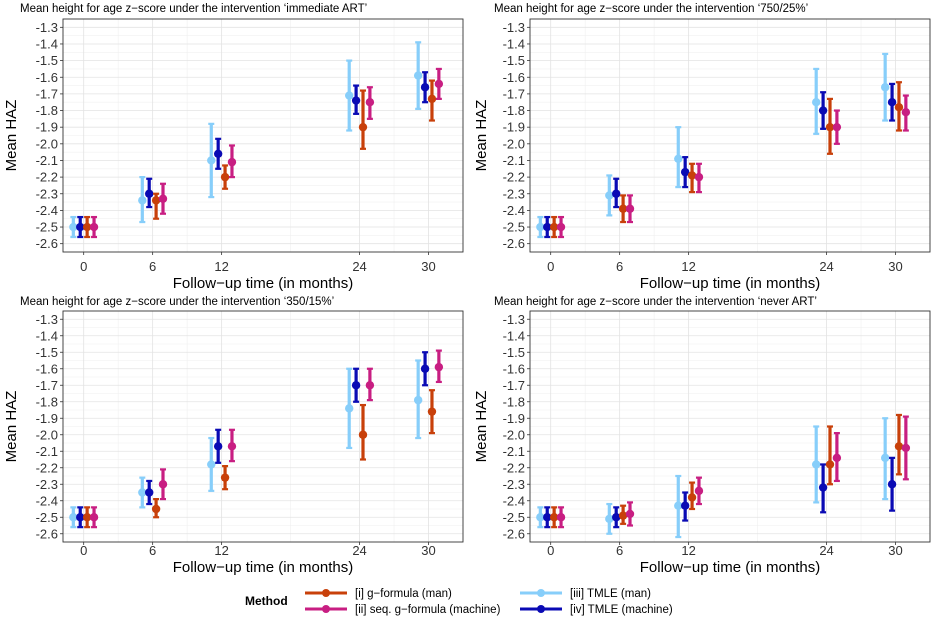  I want to click on series-gform, so click(726, 160).